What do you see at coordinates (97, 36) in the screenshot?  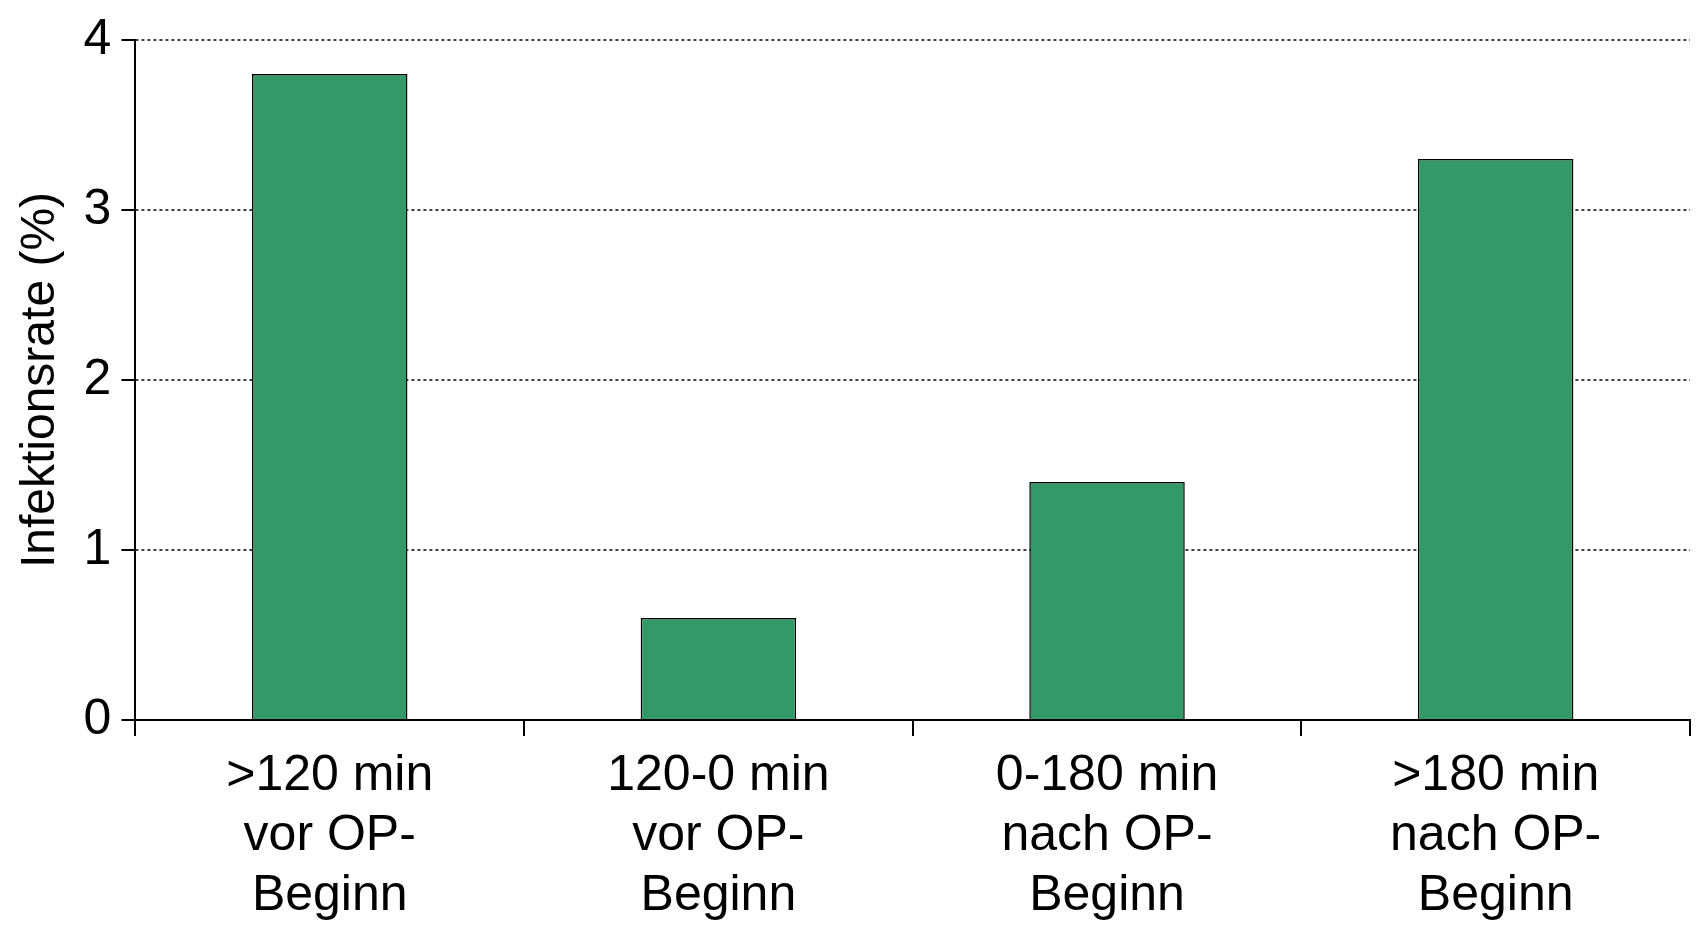 I see `y-tick-label: 4` at bounding box center [97, 36].